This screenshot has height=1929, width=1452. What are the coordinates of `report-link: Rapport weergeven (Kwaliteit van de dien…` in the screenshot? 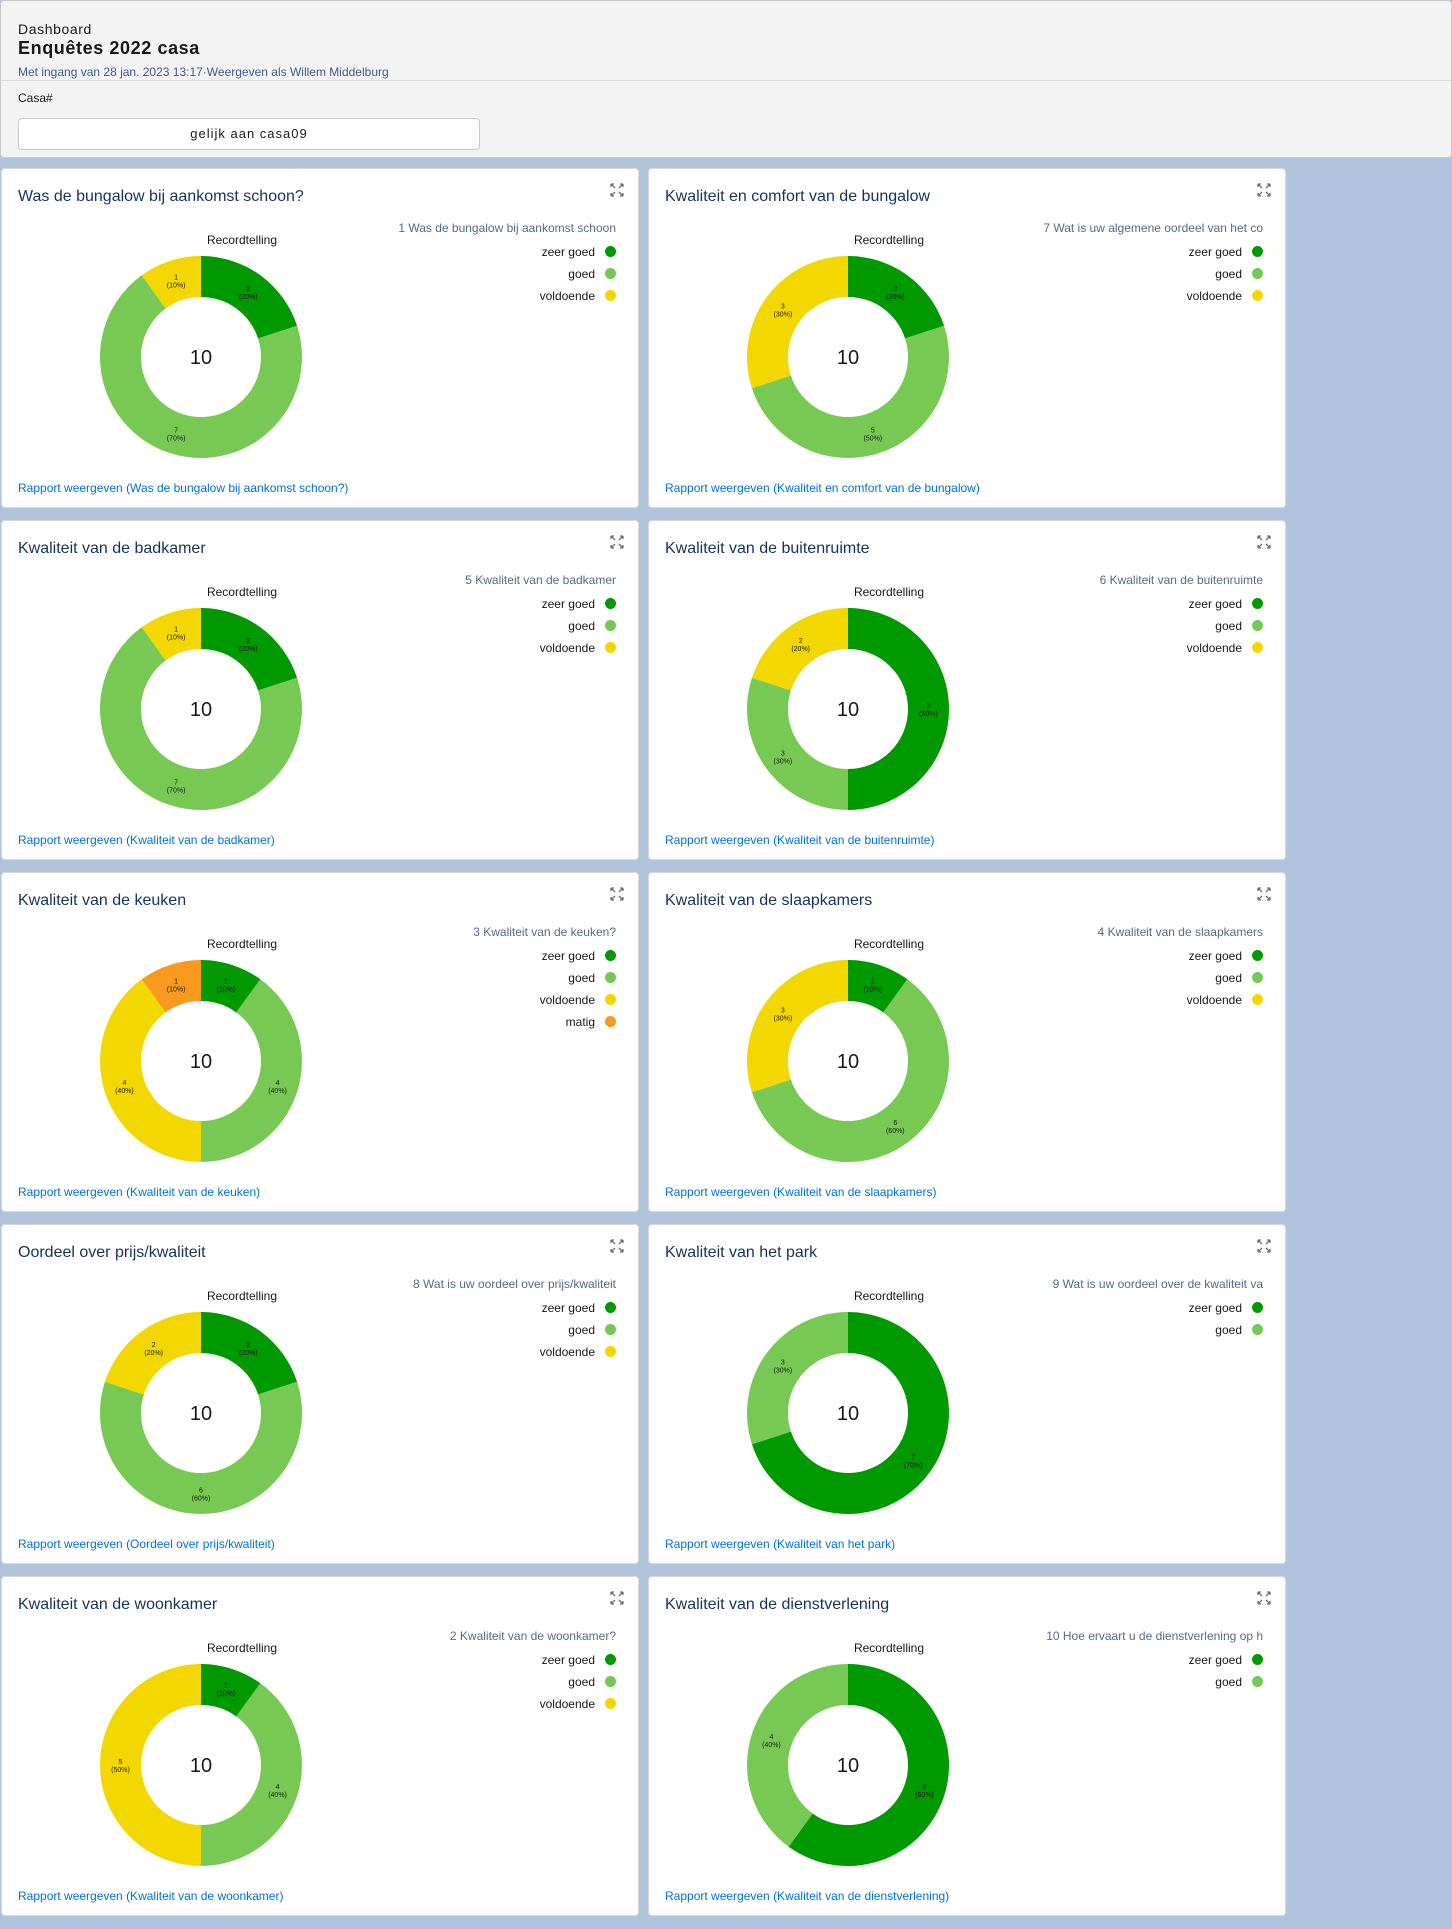 It's located at (807, 1896).